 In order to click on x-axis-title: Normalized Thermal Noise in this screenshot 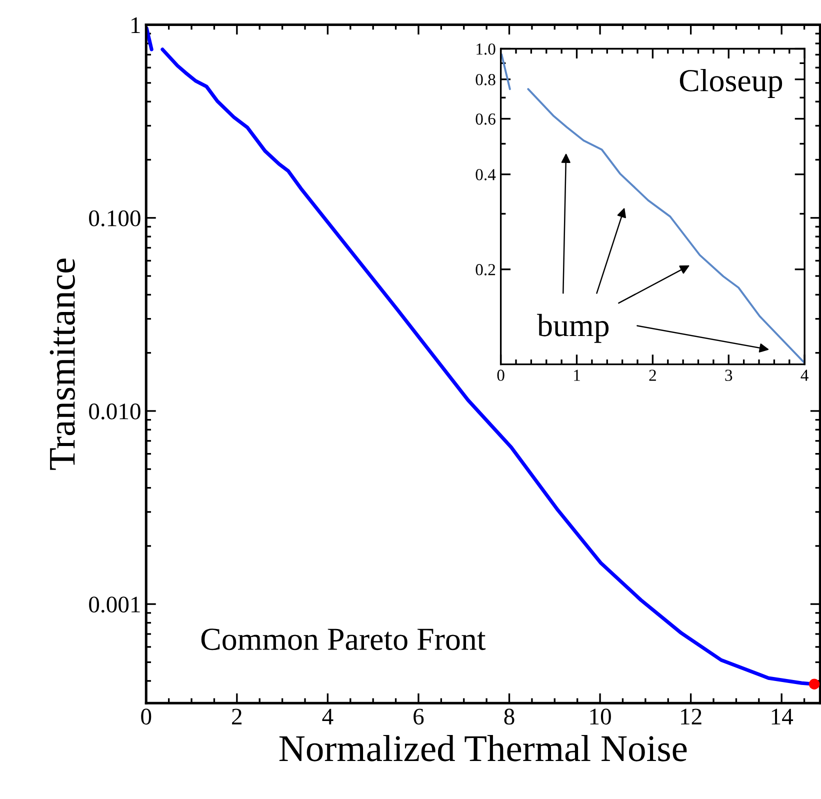, I will do `click(483, 748)`.